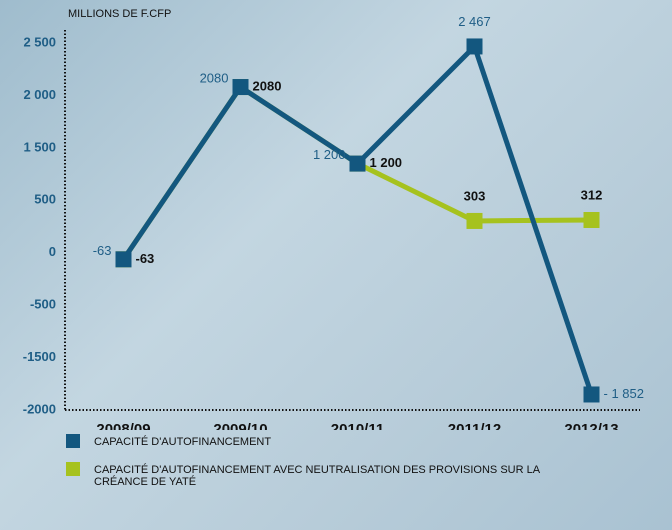 Image resolution: width=672 pixels, height=530 pixels. What do you see at coordinates (240, 425) in the screenshot?
I see `x-tick-label: 2009/10` at bounding box center [240, 425].